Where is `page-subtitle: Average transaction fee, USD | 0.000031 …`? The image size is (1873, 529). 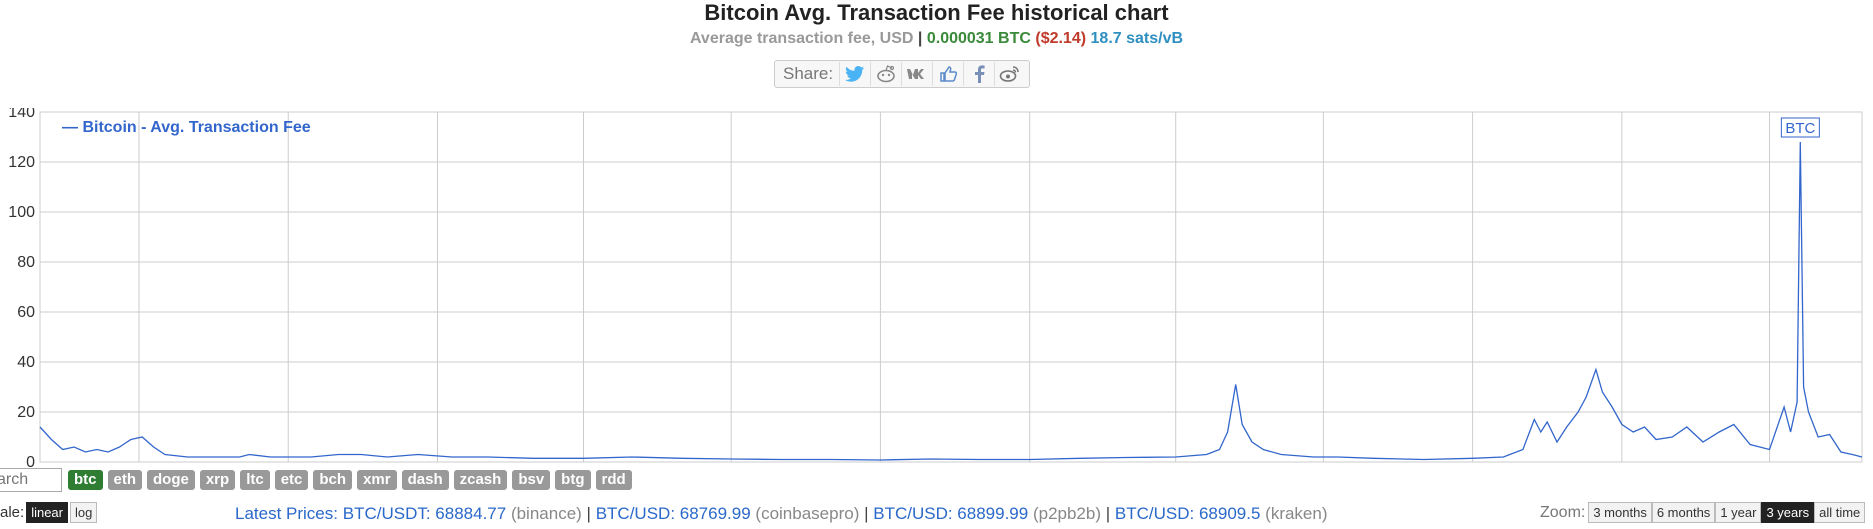 page-subtitle: Average transaction fee, USD | 0.000031 … is located at coordinates (936, 39).